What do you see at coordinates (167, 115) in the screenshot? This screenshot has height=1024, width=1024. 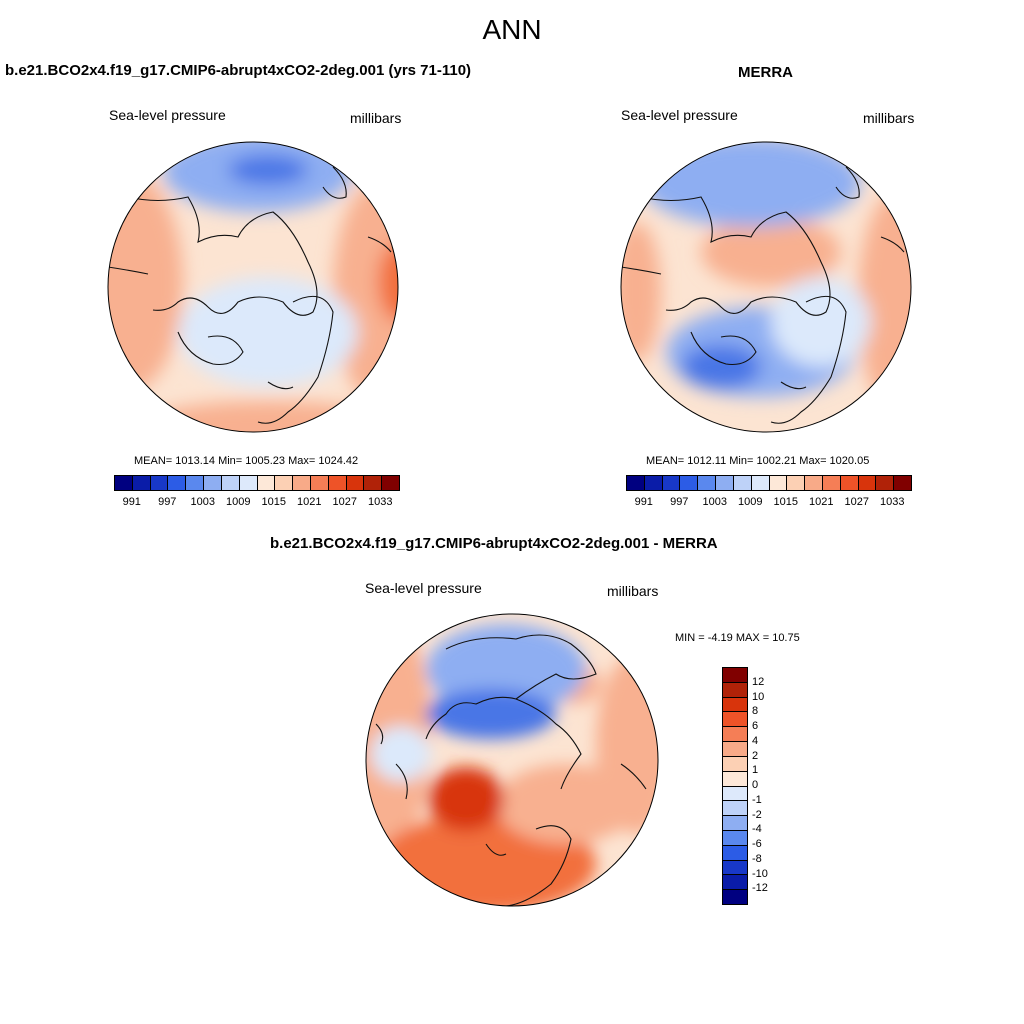 I see `model-variable-label: Sea-level pressure` at bounding box center [167, 115].